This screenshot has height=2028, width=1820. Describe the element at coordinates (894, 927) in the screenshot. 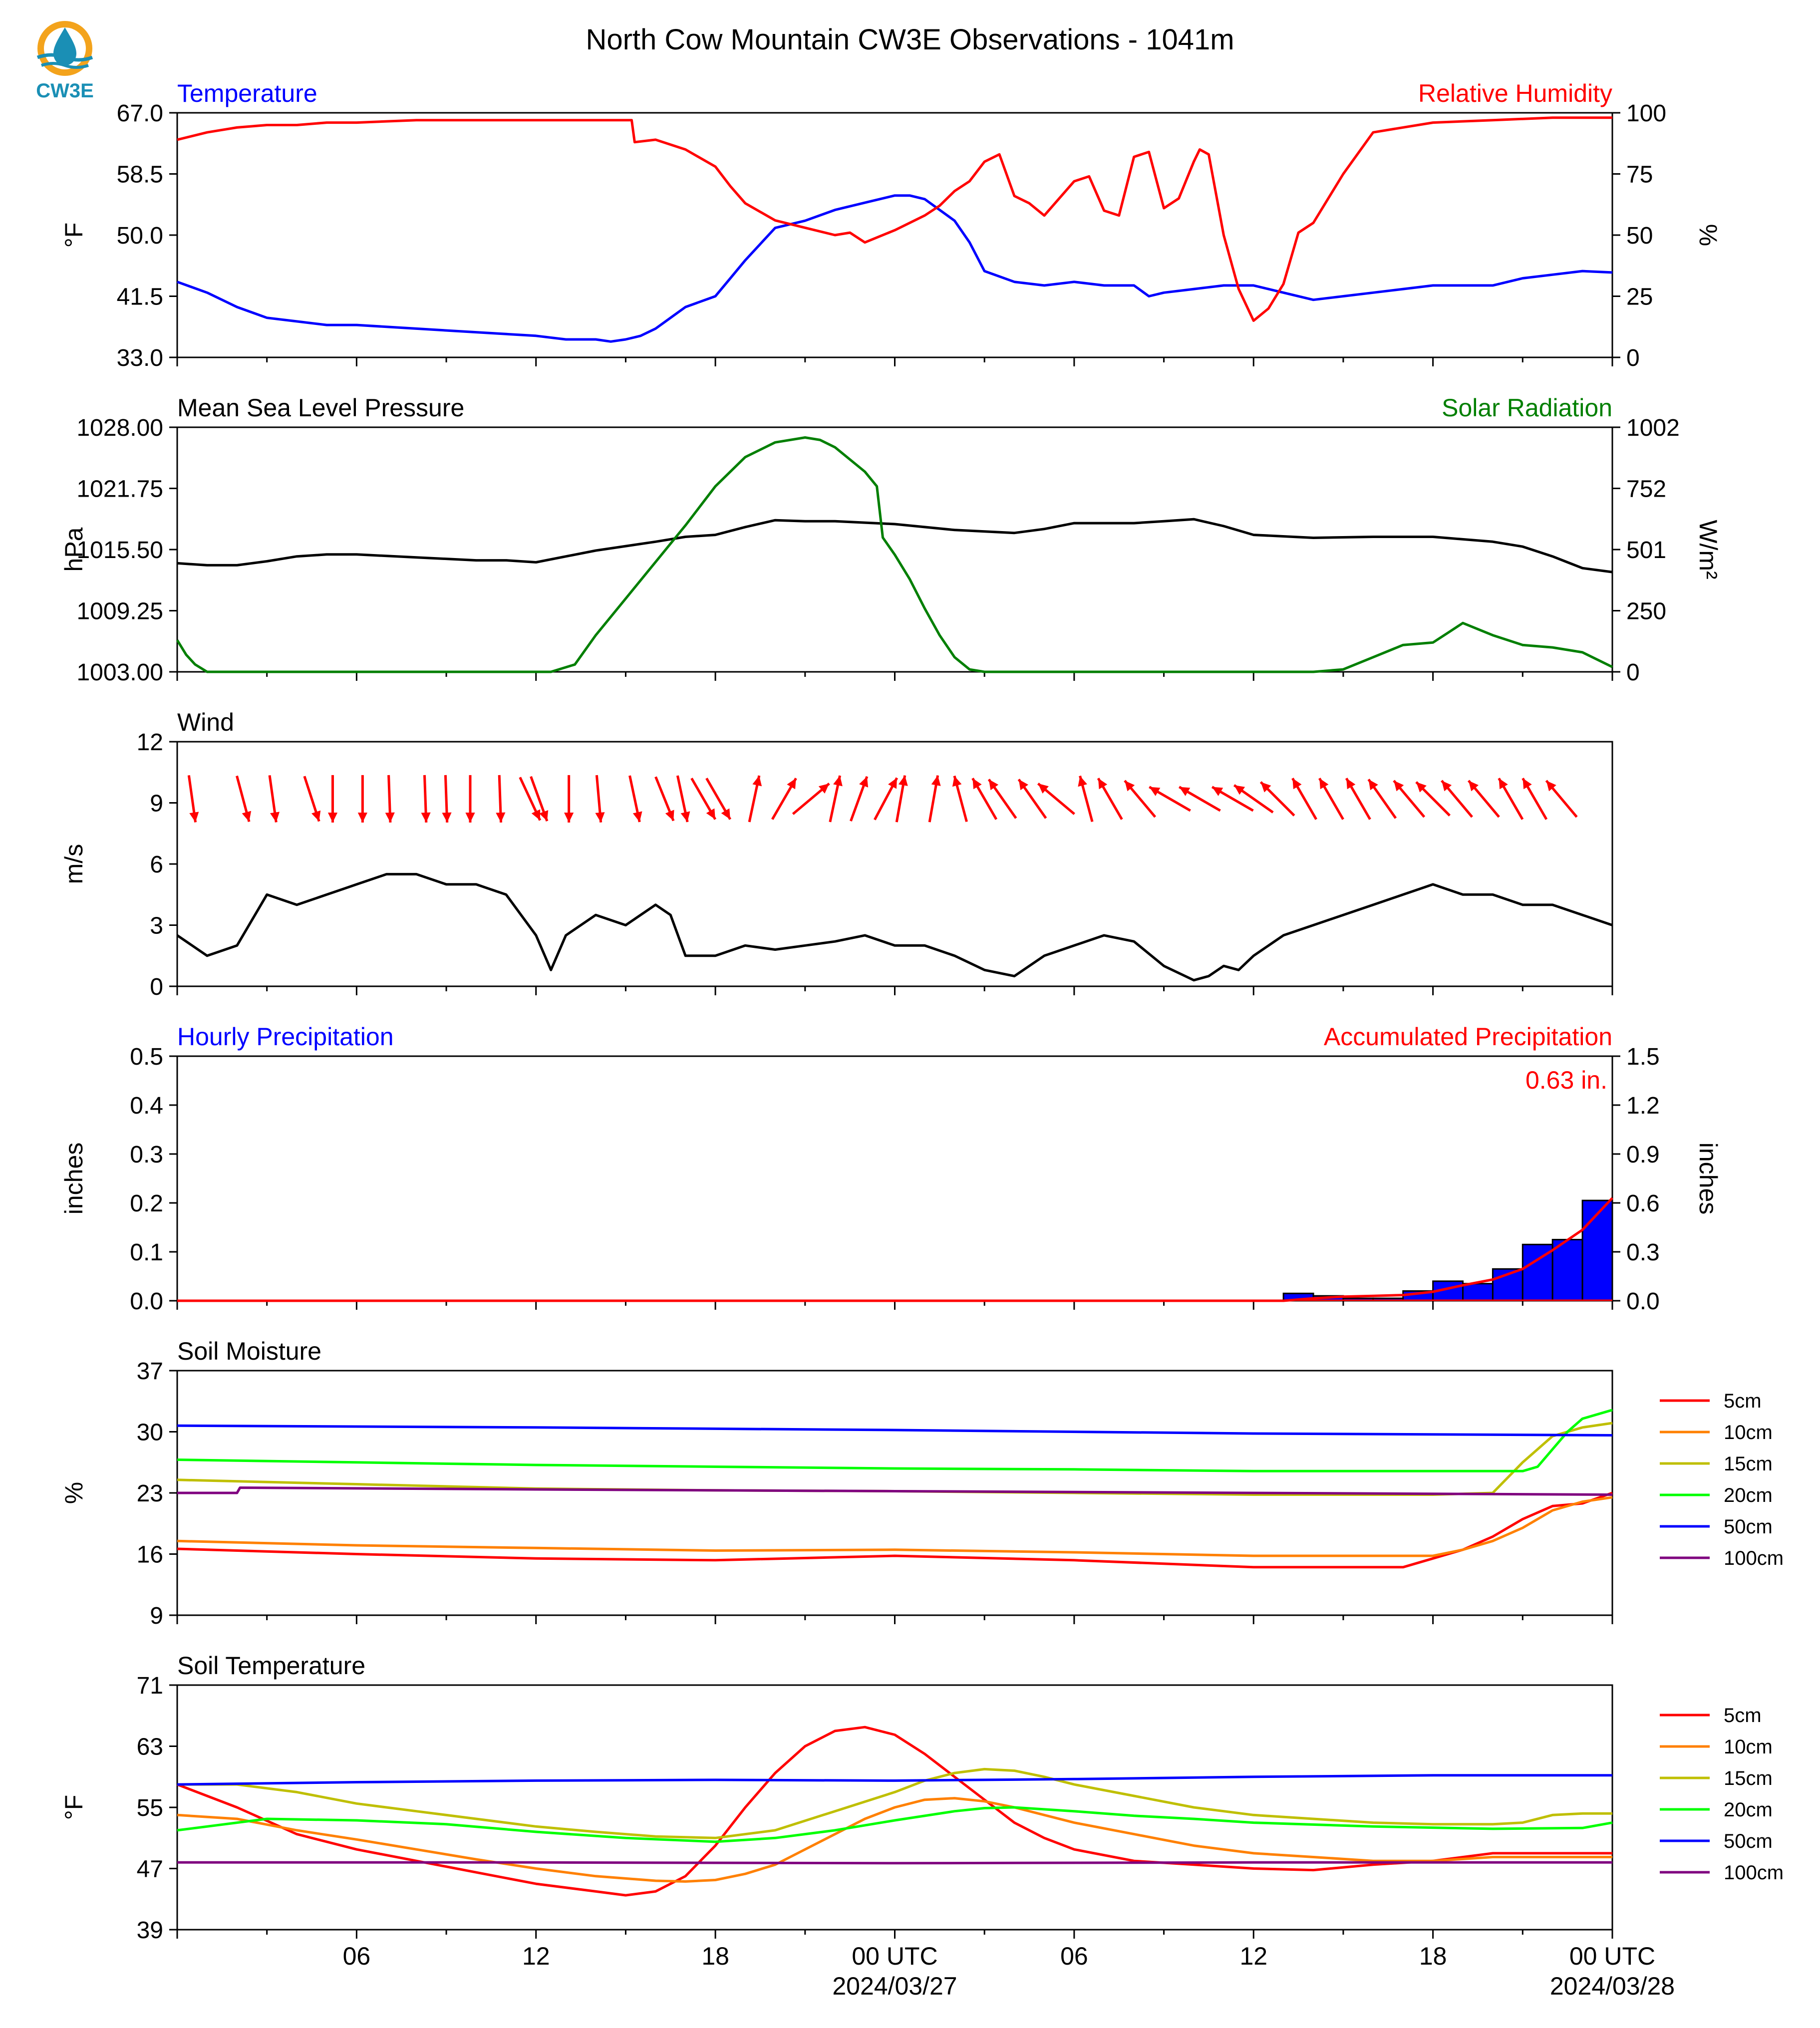

I see `series-line-wind` at that location.